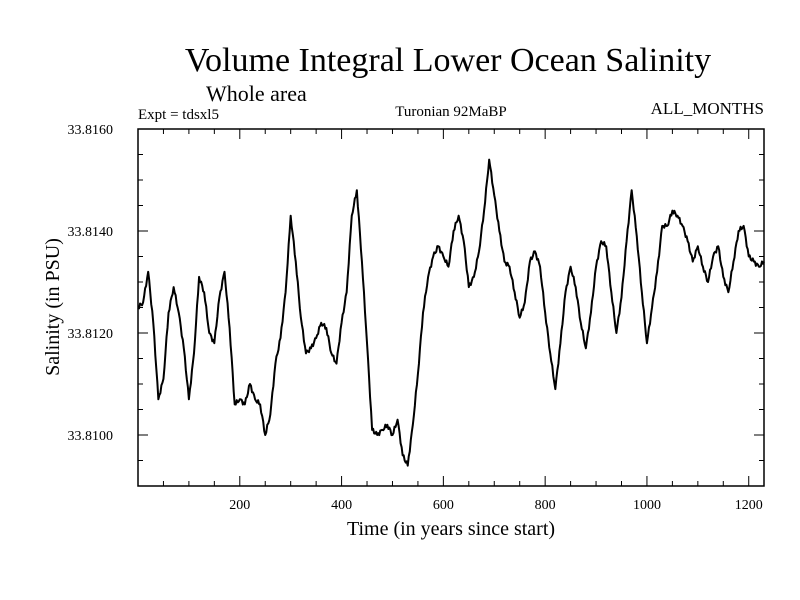  I want to click on chart-title: Volume Integral Lower Ocean Salinity, so click(448, 60).